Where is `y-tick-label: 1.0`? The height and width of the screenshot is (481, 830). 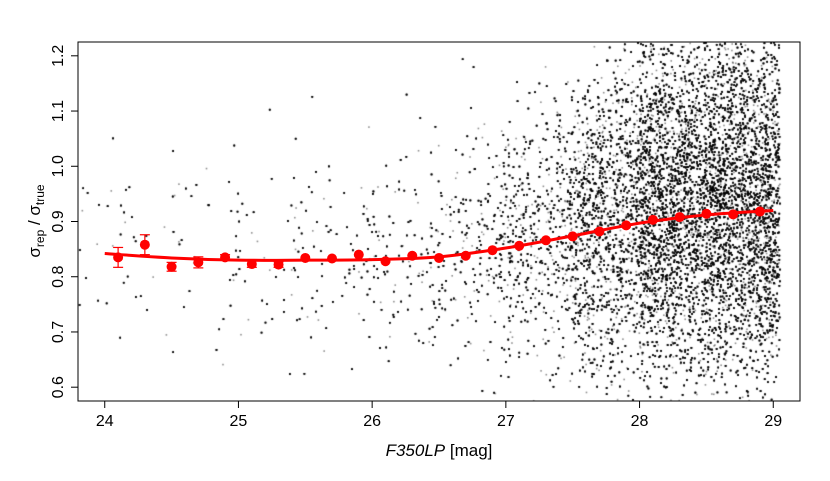
y-tick-label: 1.0 is located at coordinates (58, 166).